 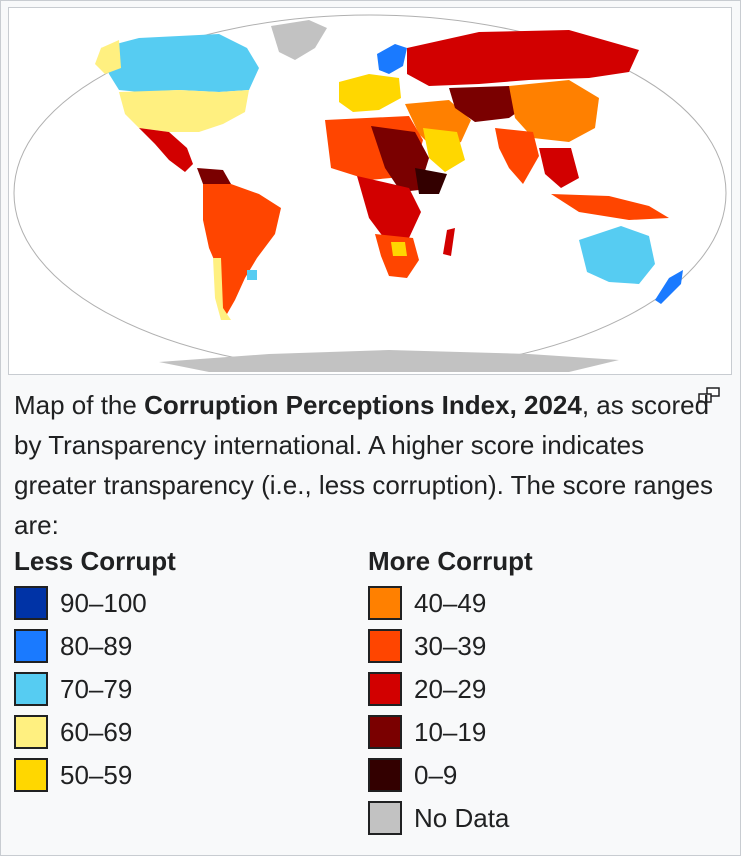 I want to click on region-alaska, so click(x=108, y=57).